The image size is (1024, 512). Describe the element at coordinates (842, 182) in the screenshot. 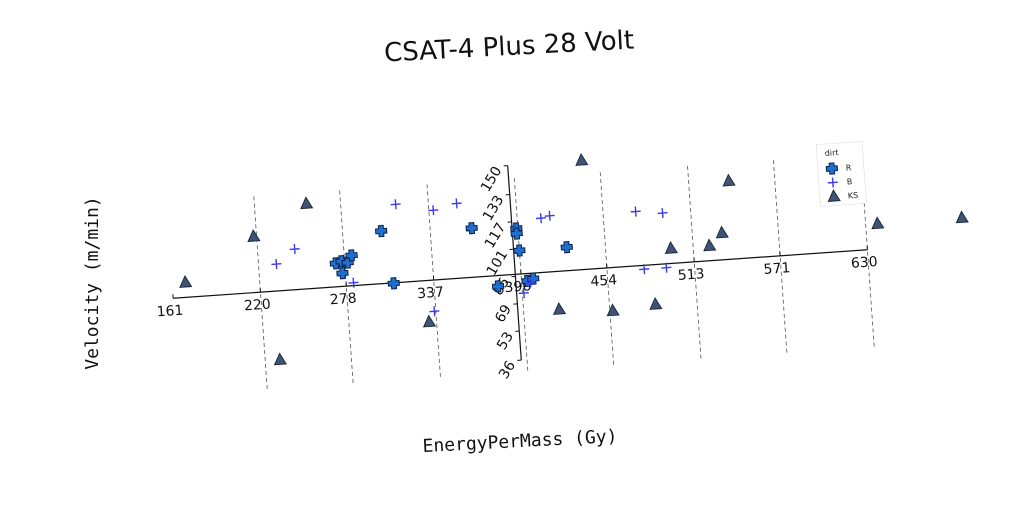

I see `legend-items: RB KS` at that location.